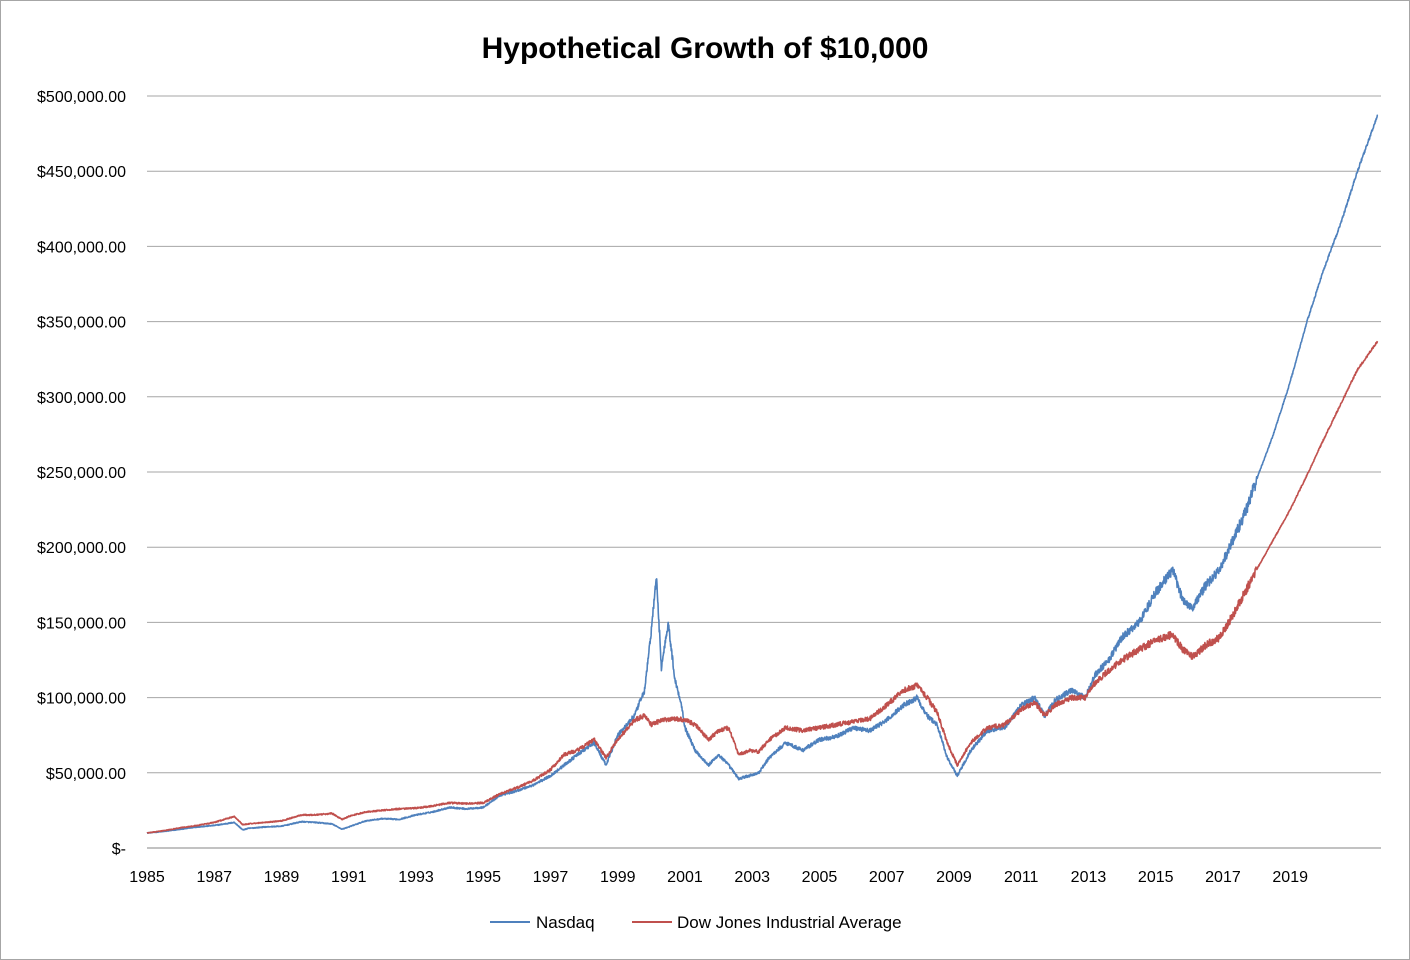 This screenshot has width=1410, height=960. What do you see at coordinates (81, 548) in the screenshot?
I see `y-tick-label: $200,000.00` at bounding box center [81, 548].